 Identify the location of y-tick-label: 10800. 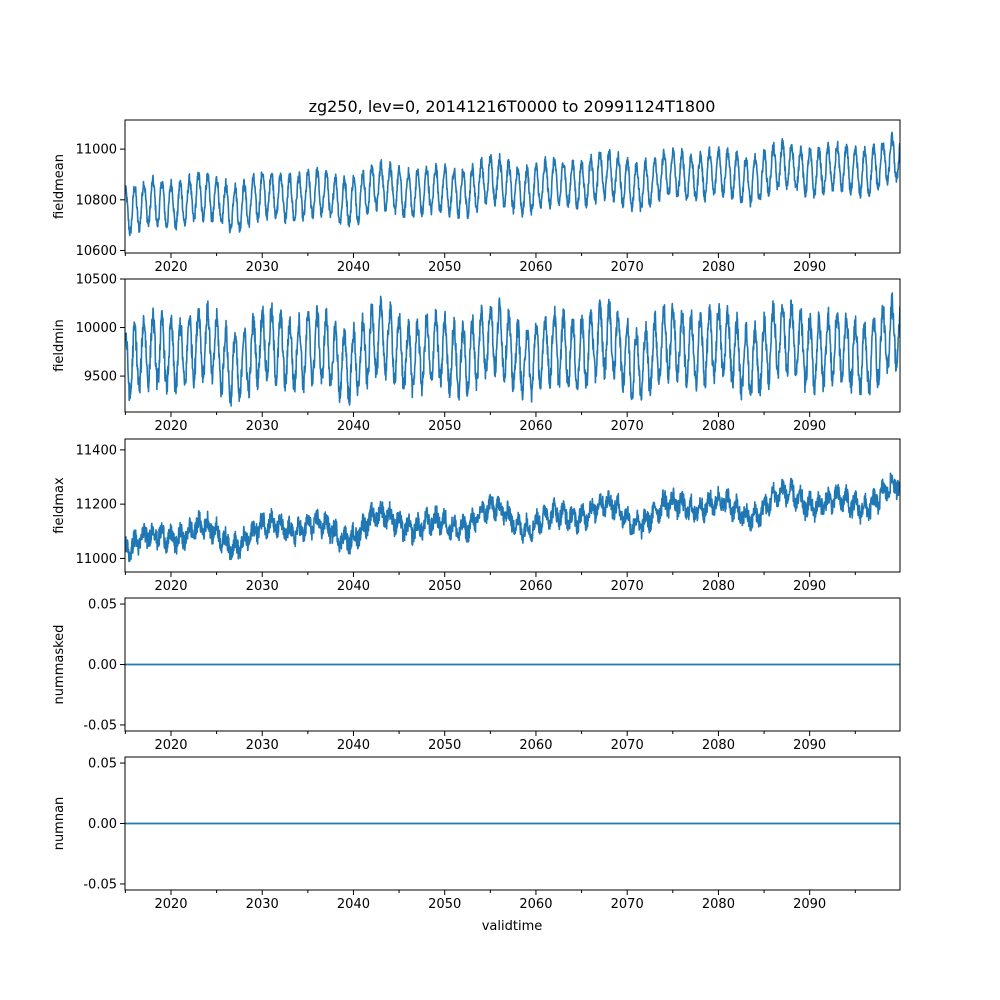
(96, 200).